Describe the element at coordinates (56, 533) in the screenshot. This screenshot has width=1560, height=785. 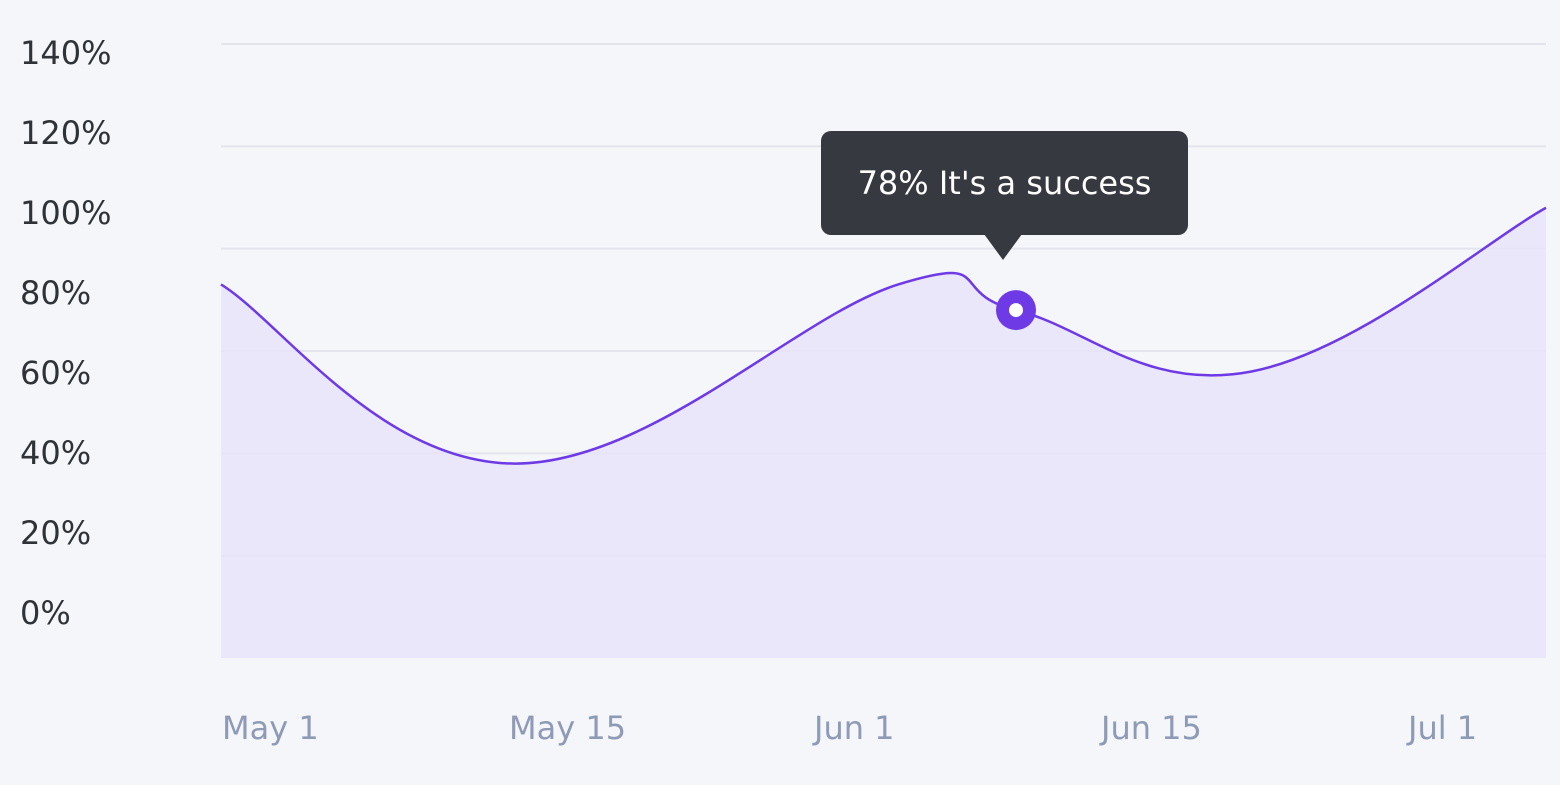
I see `y-tick-label-20: 20%` at that location.